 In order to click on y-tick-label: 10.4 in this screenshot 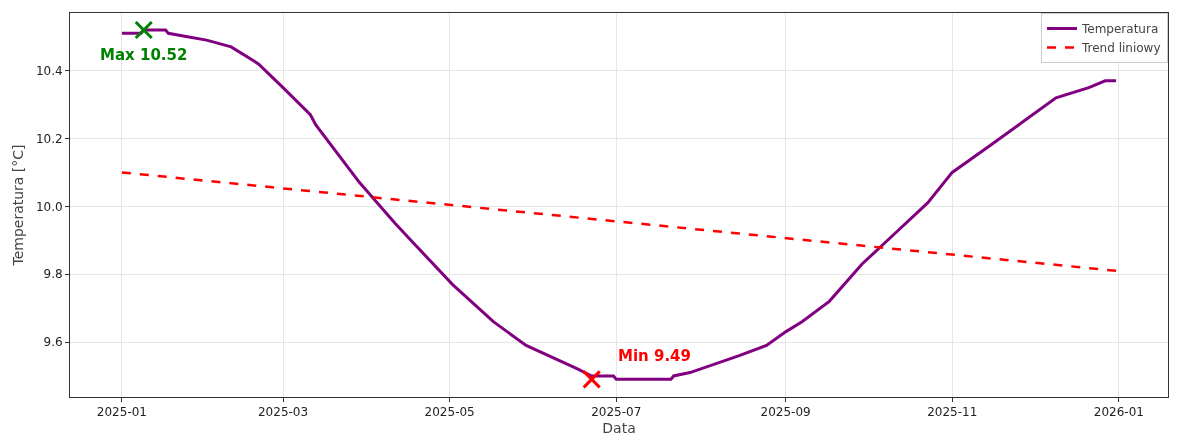, I will do `click(49, 70)`.